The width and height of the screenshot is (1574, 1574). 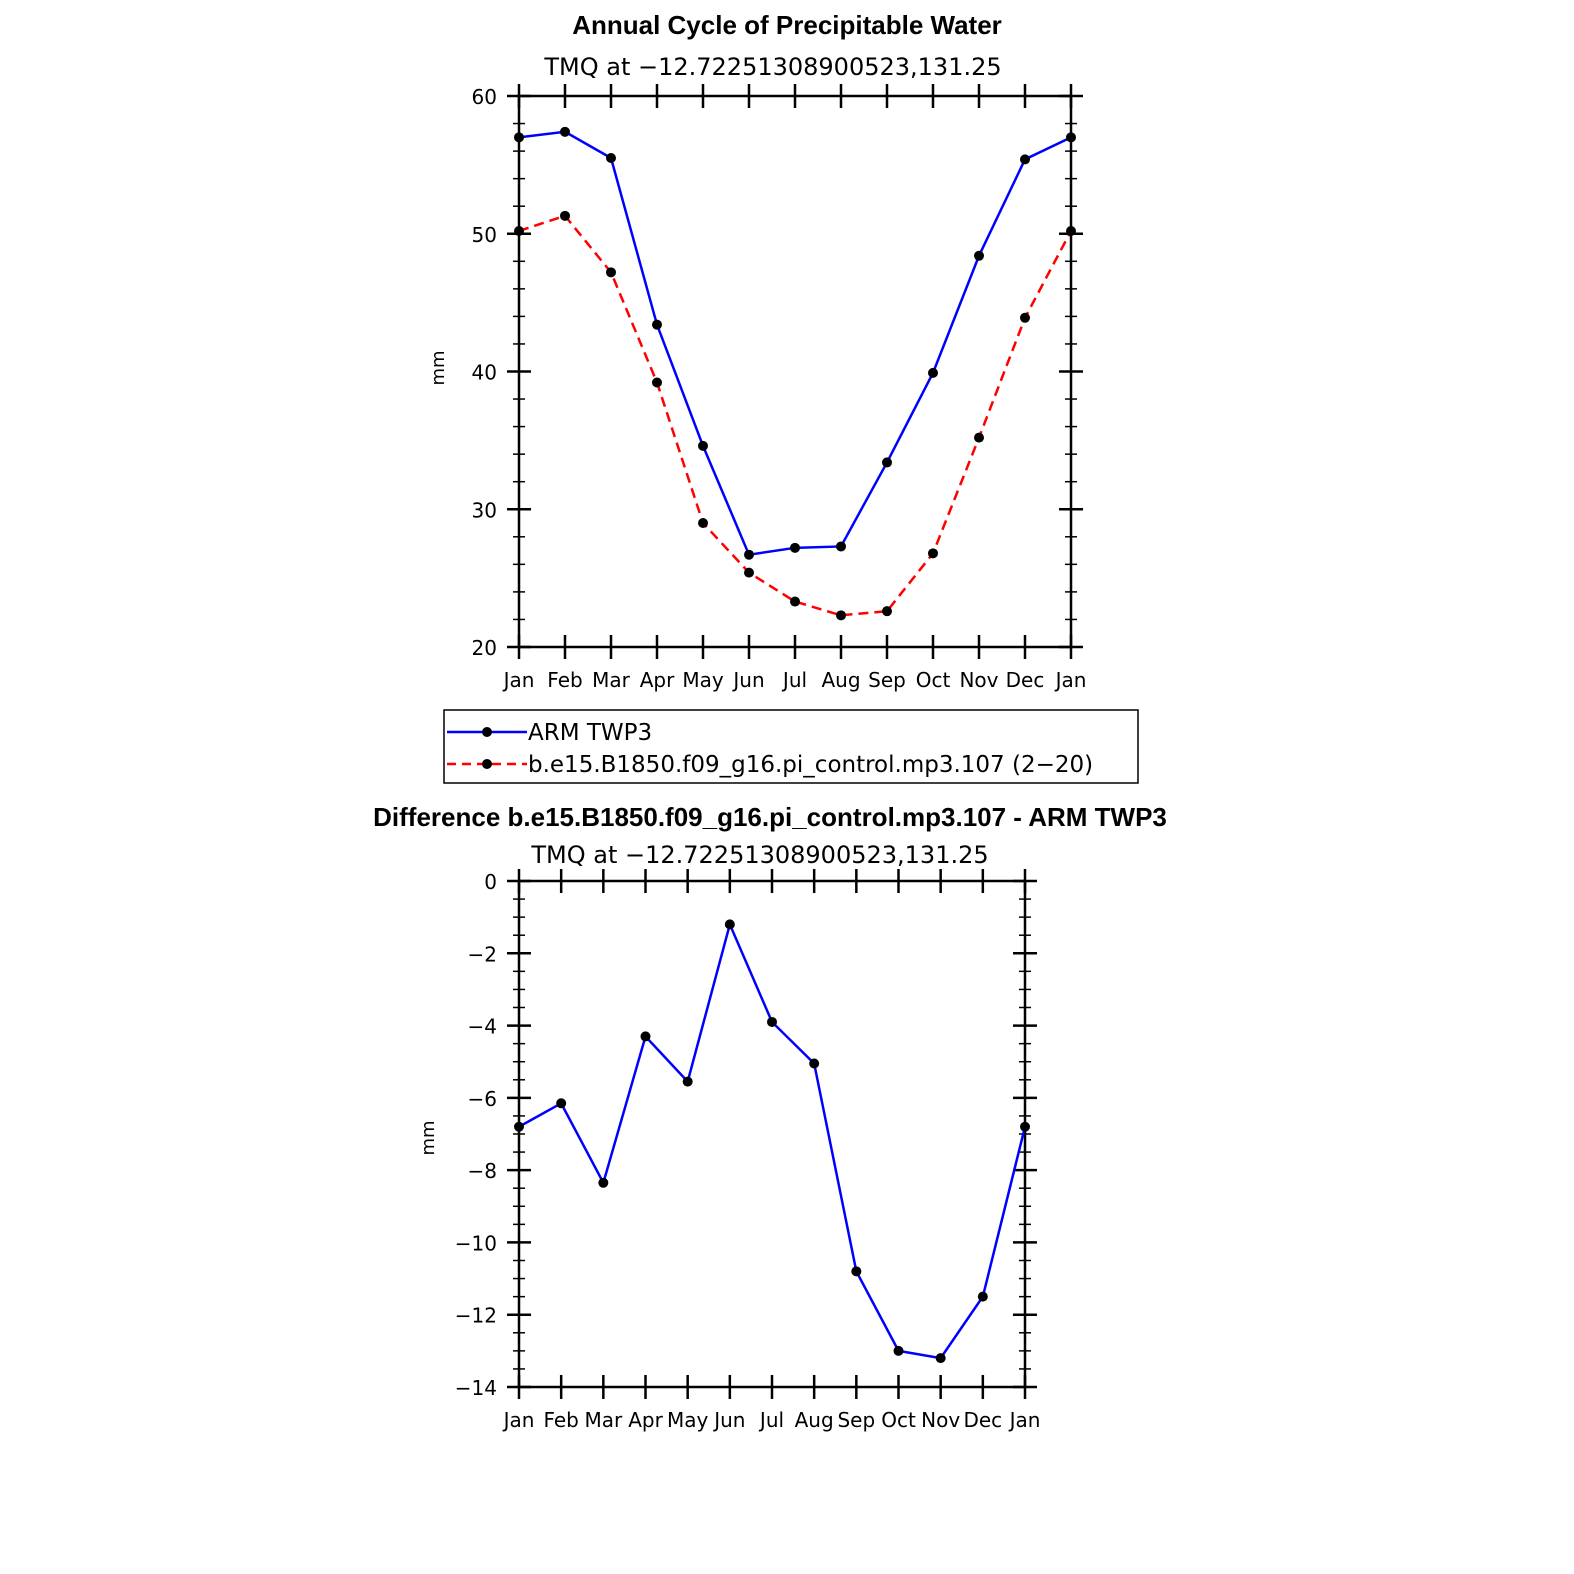 What do you see at coordinates (645, 1420) in the screenshot?
I see `chart-2-x-tick-label: Apr` at bounding box center [645, 1420].